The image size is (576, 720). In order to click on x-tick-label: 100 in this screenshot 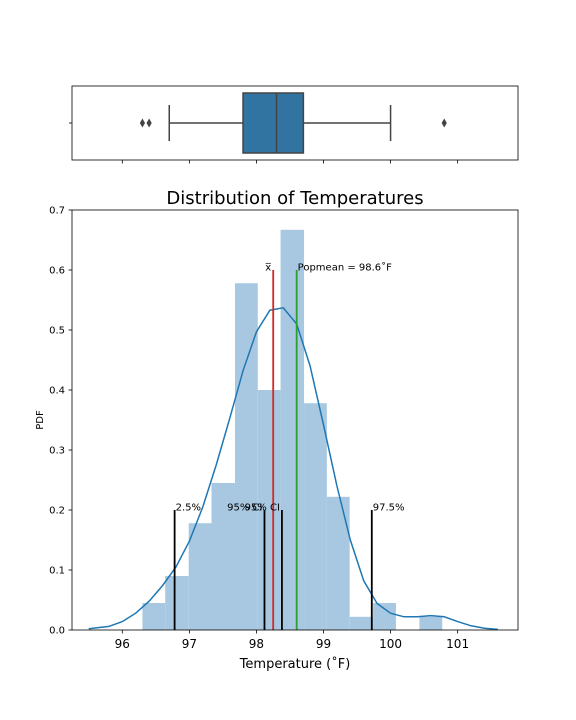, I will do `click(390, 644)`.